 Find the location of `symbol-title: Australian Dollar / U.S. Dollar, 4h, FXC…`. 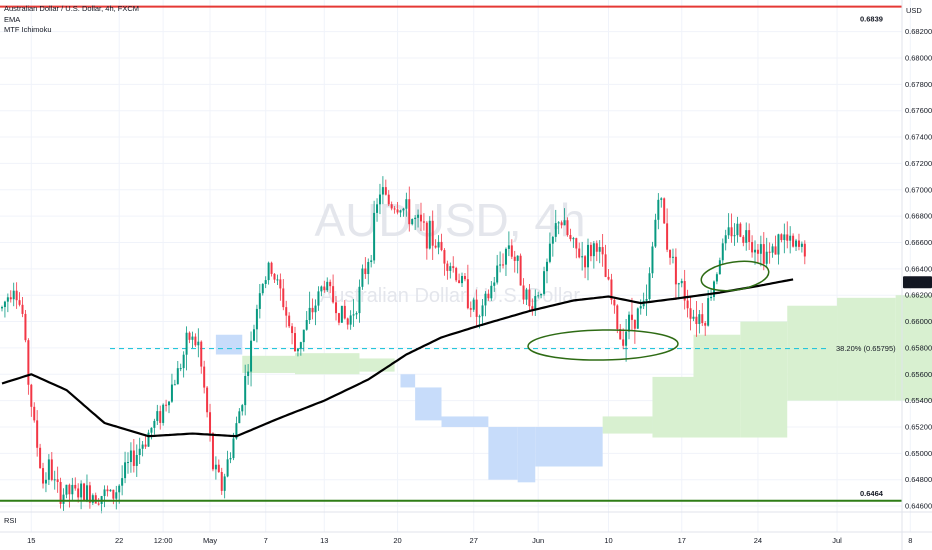

symbol-title: Australian Dollar / U.S. Dollar, 4h, FXC… is located at coordinates (72, 8).